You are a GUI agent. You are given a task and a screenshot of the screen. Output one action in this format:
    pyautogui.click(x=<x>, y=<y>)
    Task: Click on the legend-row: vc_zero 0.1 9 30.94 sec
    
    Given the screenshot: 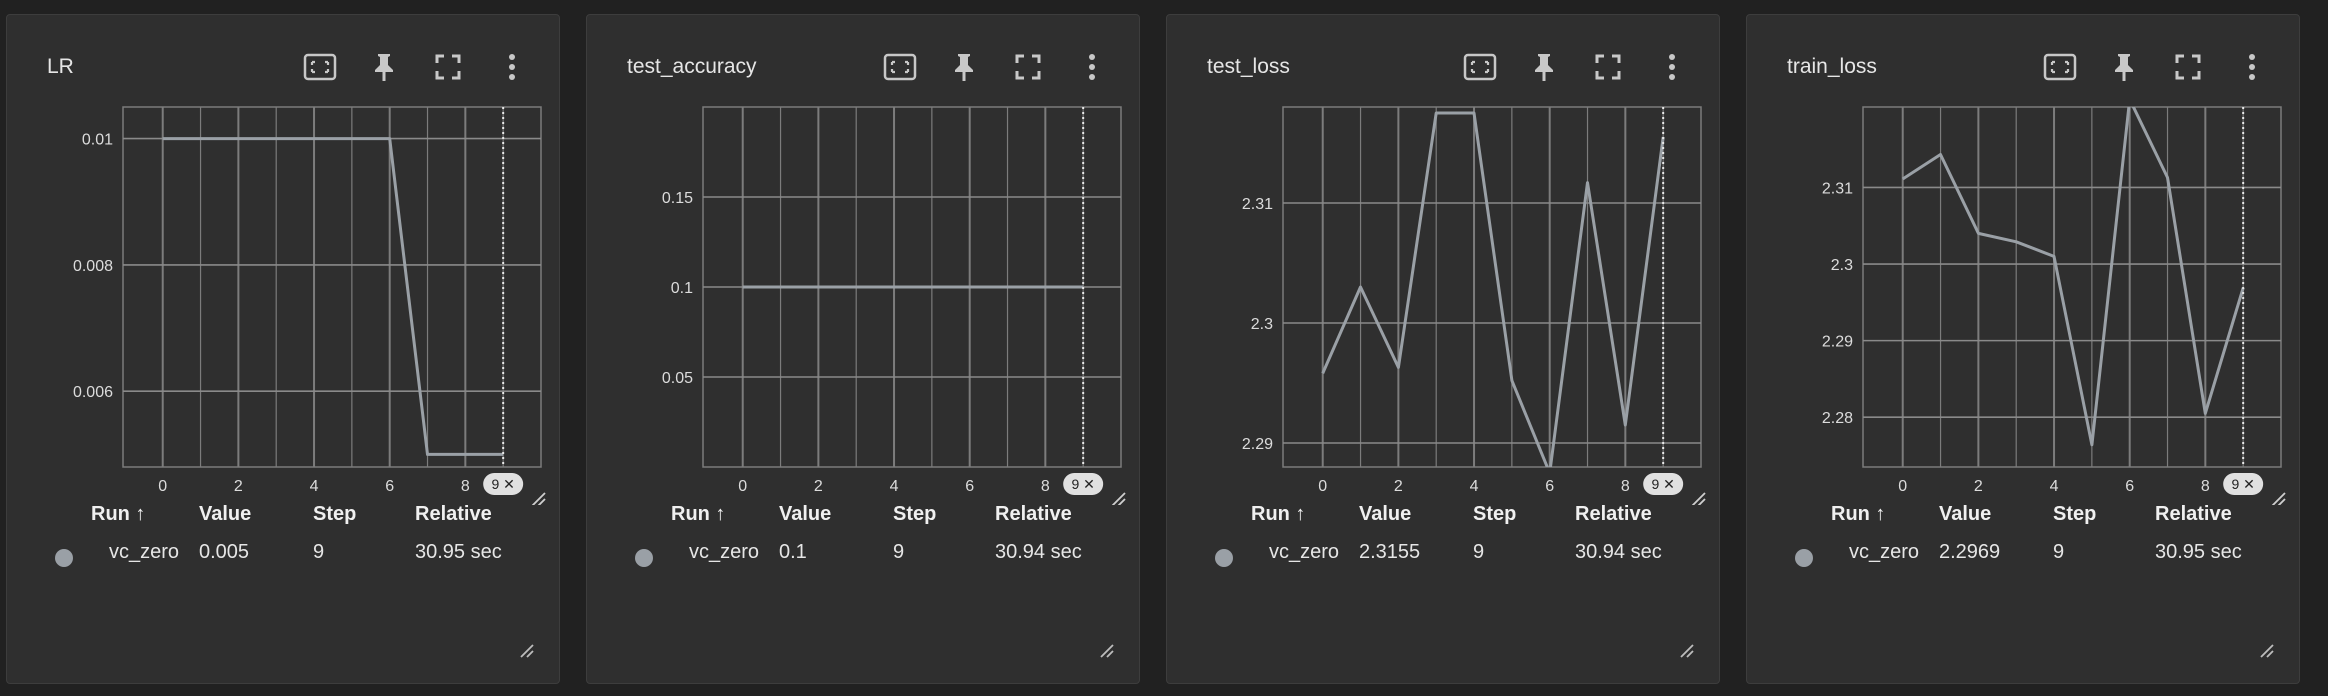 What is the action you would take?
    pyautogui.click(x=867, y=560)
    